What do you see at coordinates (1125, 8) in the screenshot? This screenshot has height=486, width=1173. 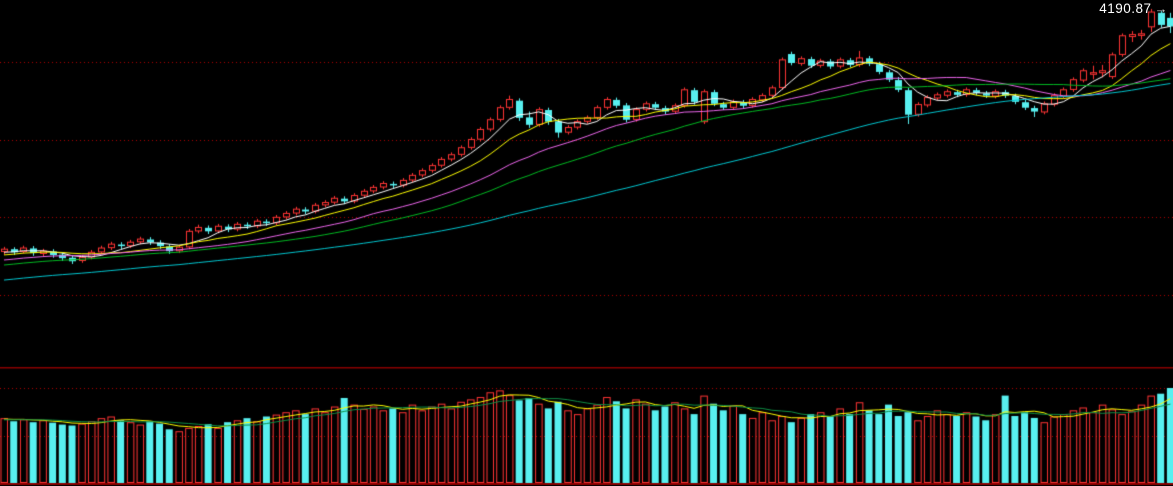 I see `last-price-value: 4190.87` at bounding box center [1125, 8].